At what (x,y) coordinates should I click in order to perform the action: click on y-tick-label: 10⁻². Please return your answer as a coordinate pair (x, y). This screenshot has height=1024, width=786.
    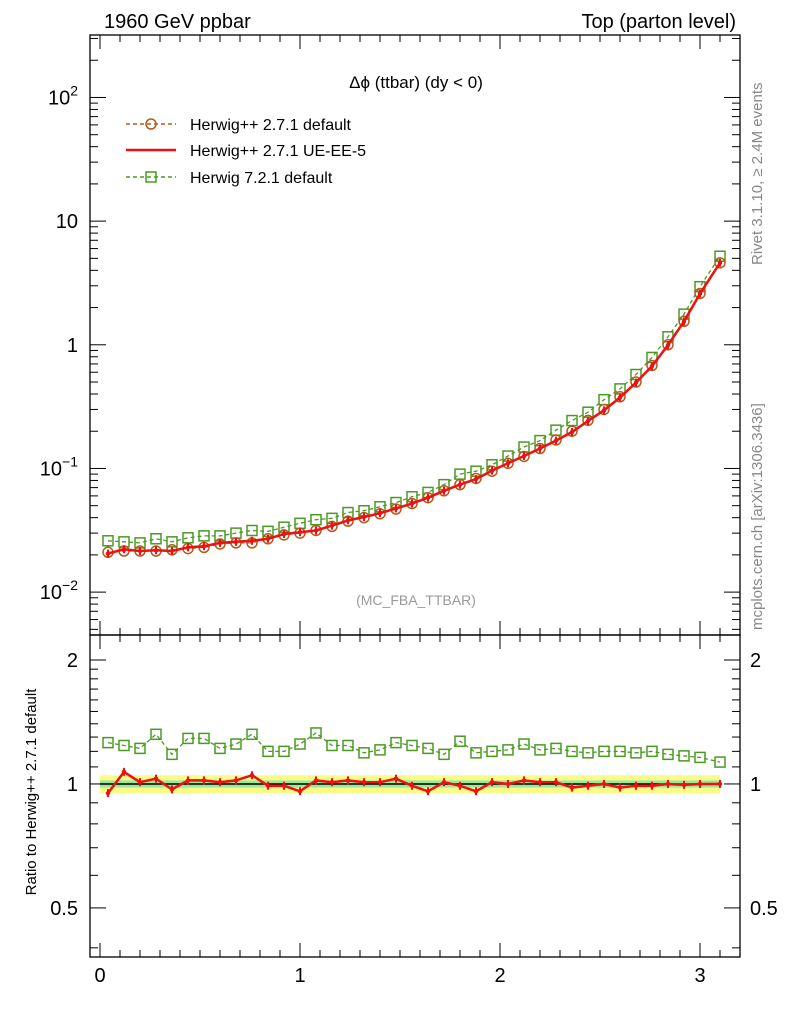
    Looking at the image, I should click on (59, 590).